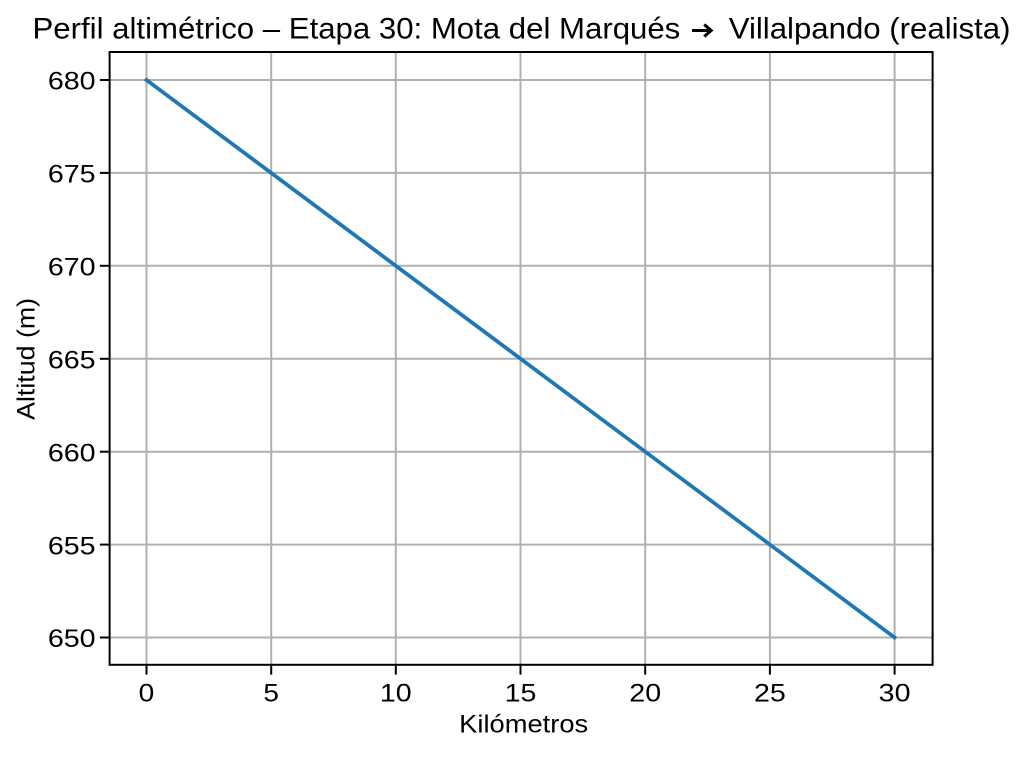  I want to click on svg-text: 675, so click(72, 175).